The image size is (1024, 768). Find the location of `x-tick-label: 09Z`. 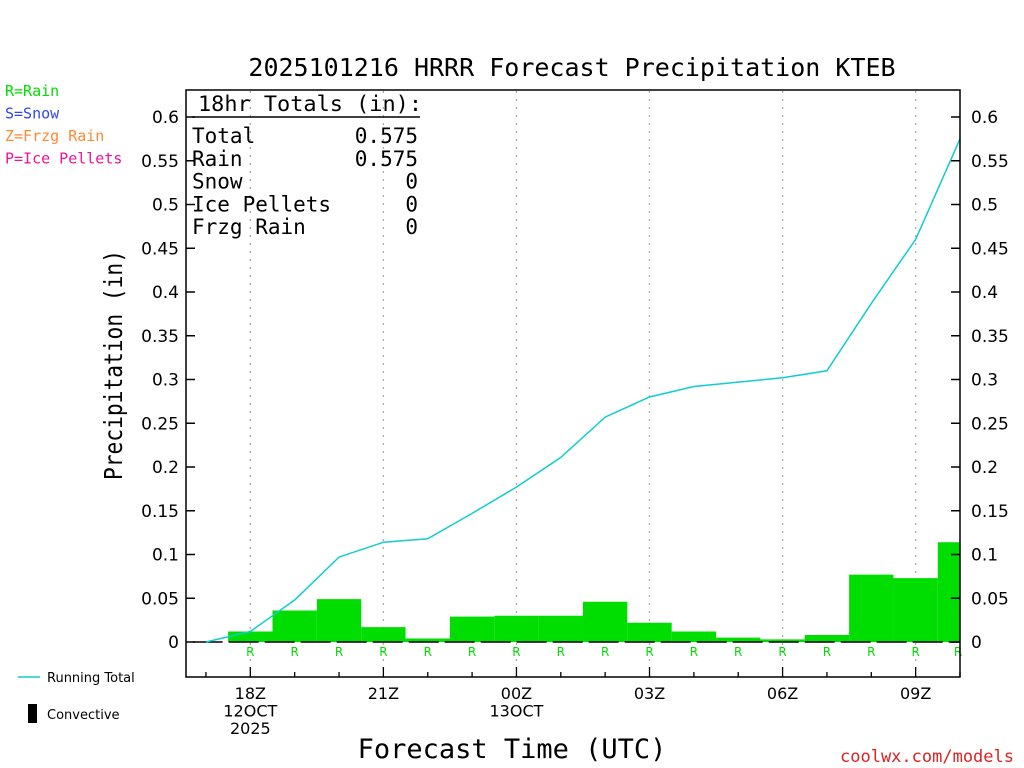

x-tick-label: 09Z is located at coordinates (915, 693).